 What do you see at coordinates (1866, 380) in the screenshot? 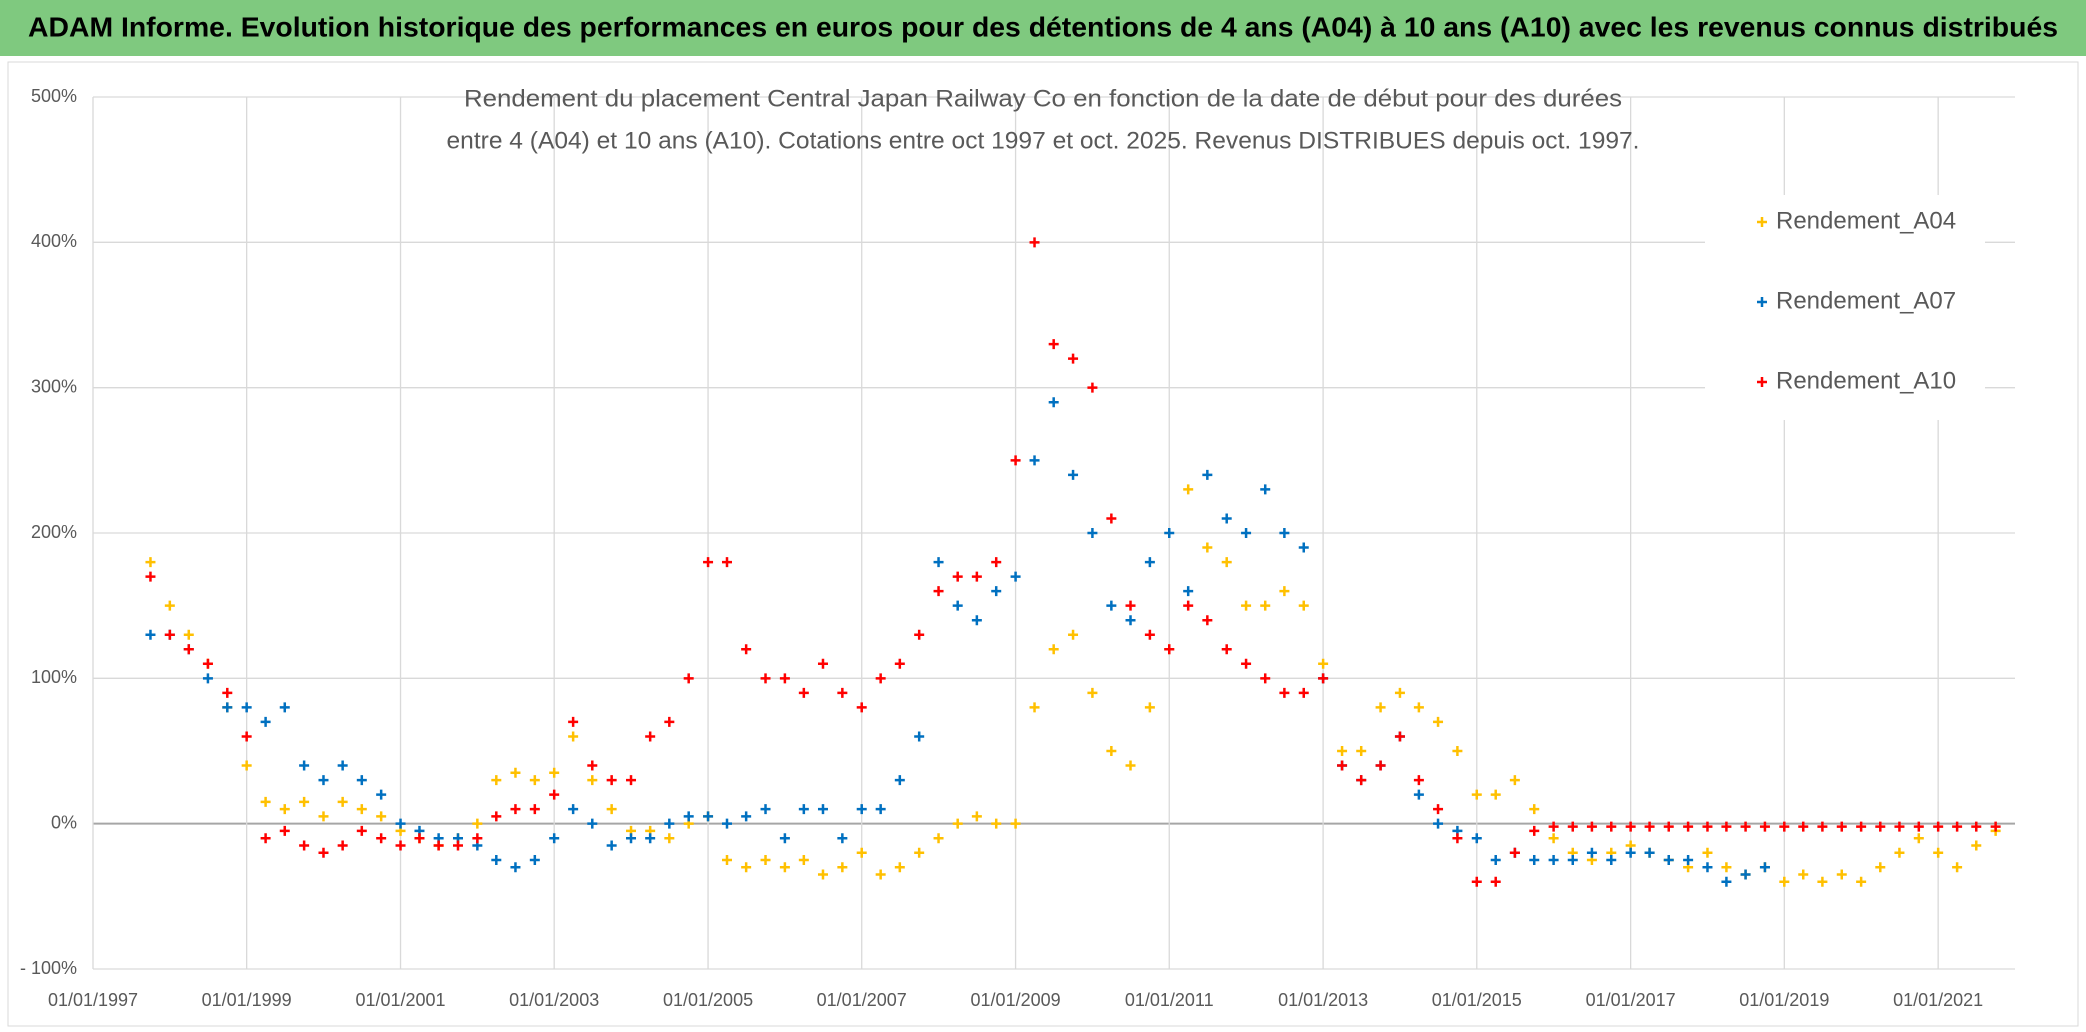
I see `legend-label: Rendement_A10` at bounding box center [1866, 380].